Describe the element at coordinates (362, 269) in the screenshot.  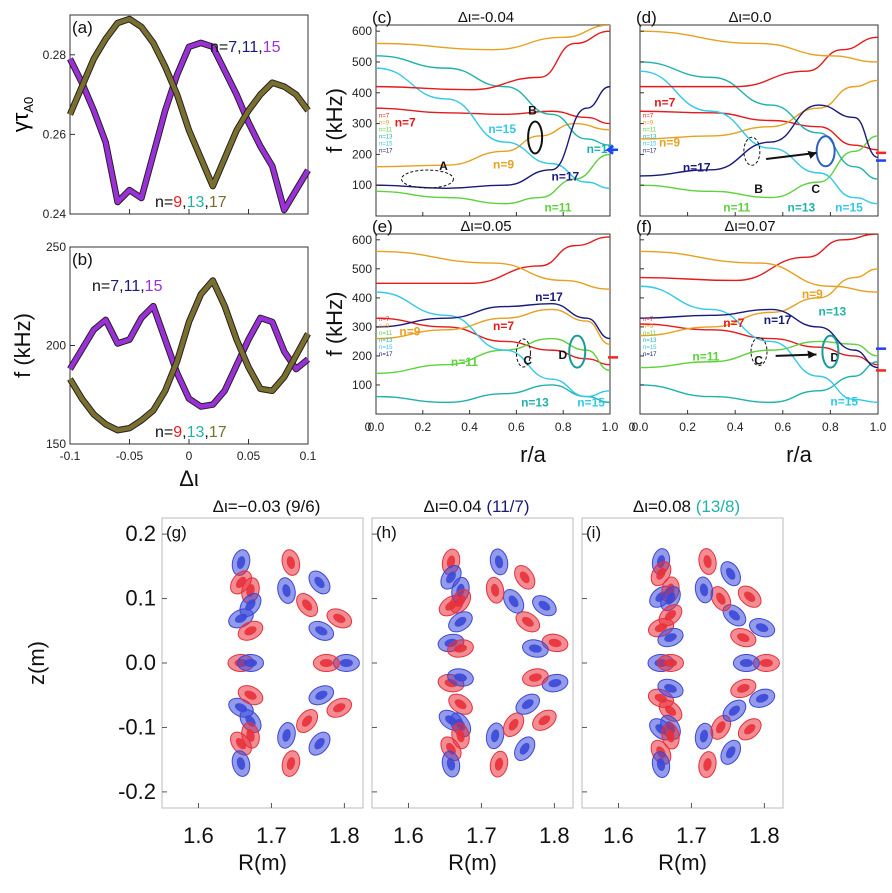
I see `y-tick-label: 500` at that location.